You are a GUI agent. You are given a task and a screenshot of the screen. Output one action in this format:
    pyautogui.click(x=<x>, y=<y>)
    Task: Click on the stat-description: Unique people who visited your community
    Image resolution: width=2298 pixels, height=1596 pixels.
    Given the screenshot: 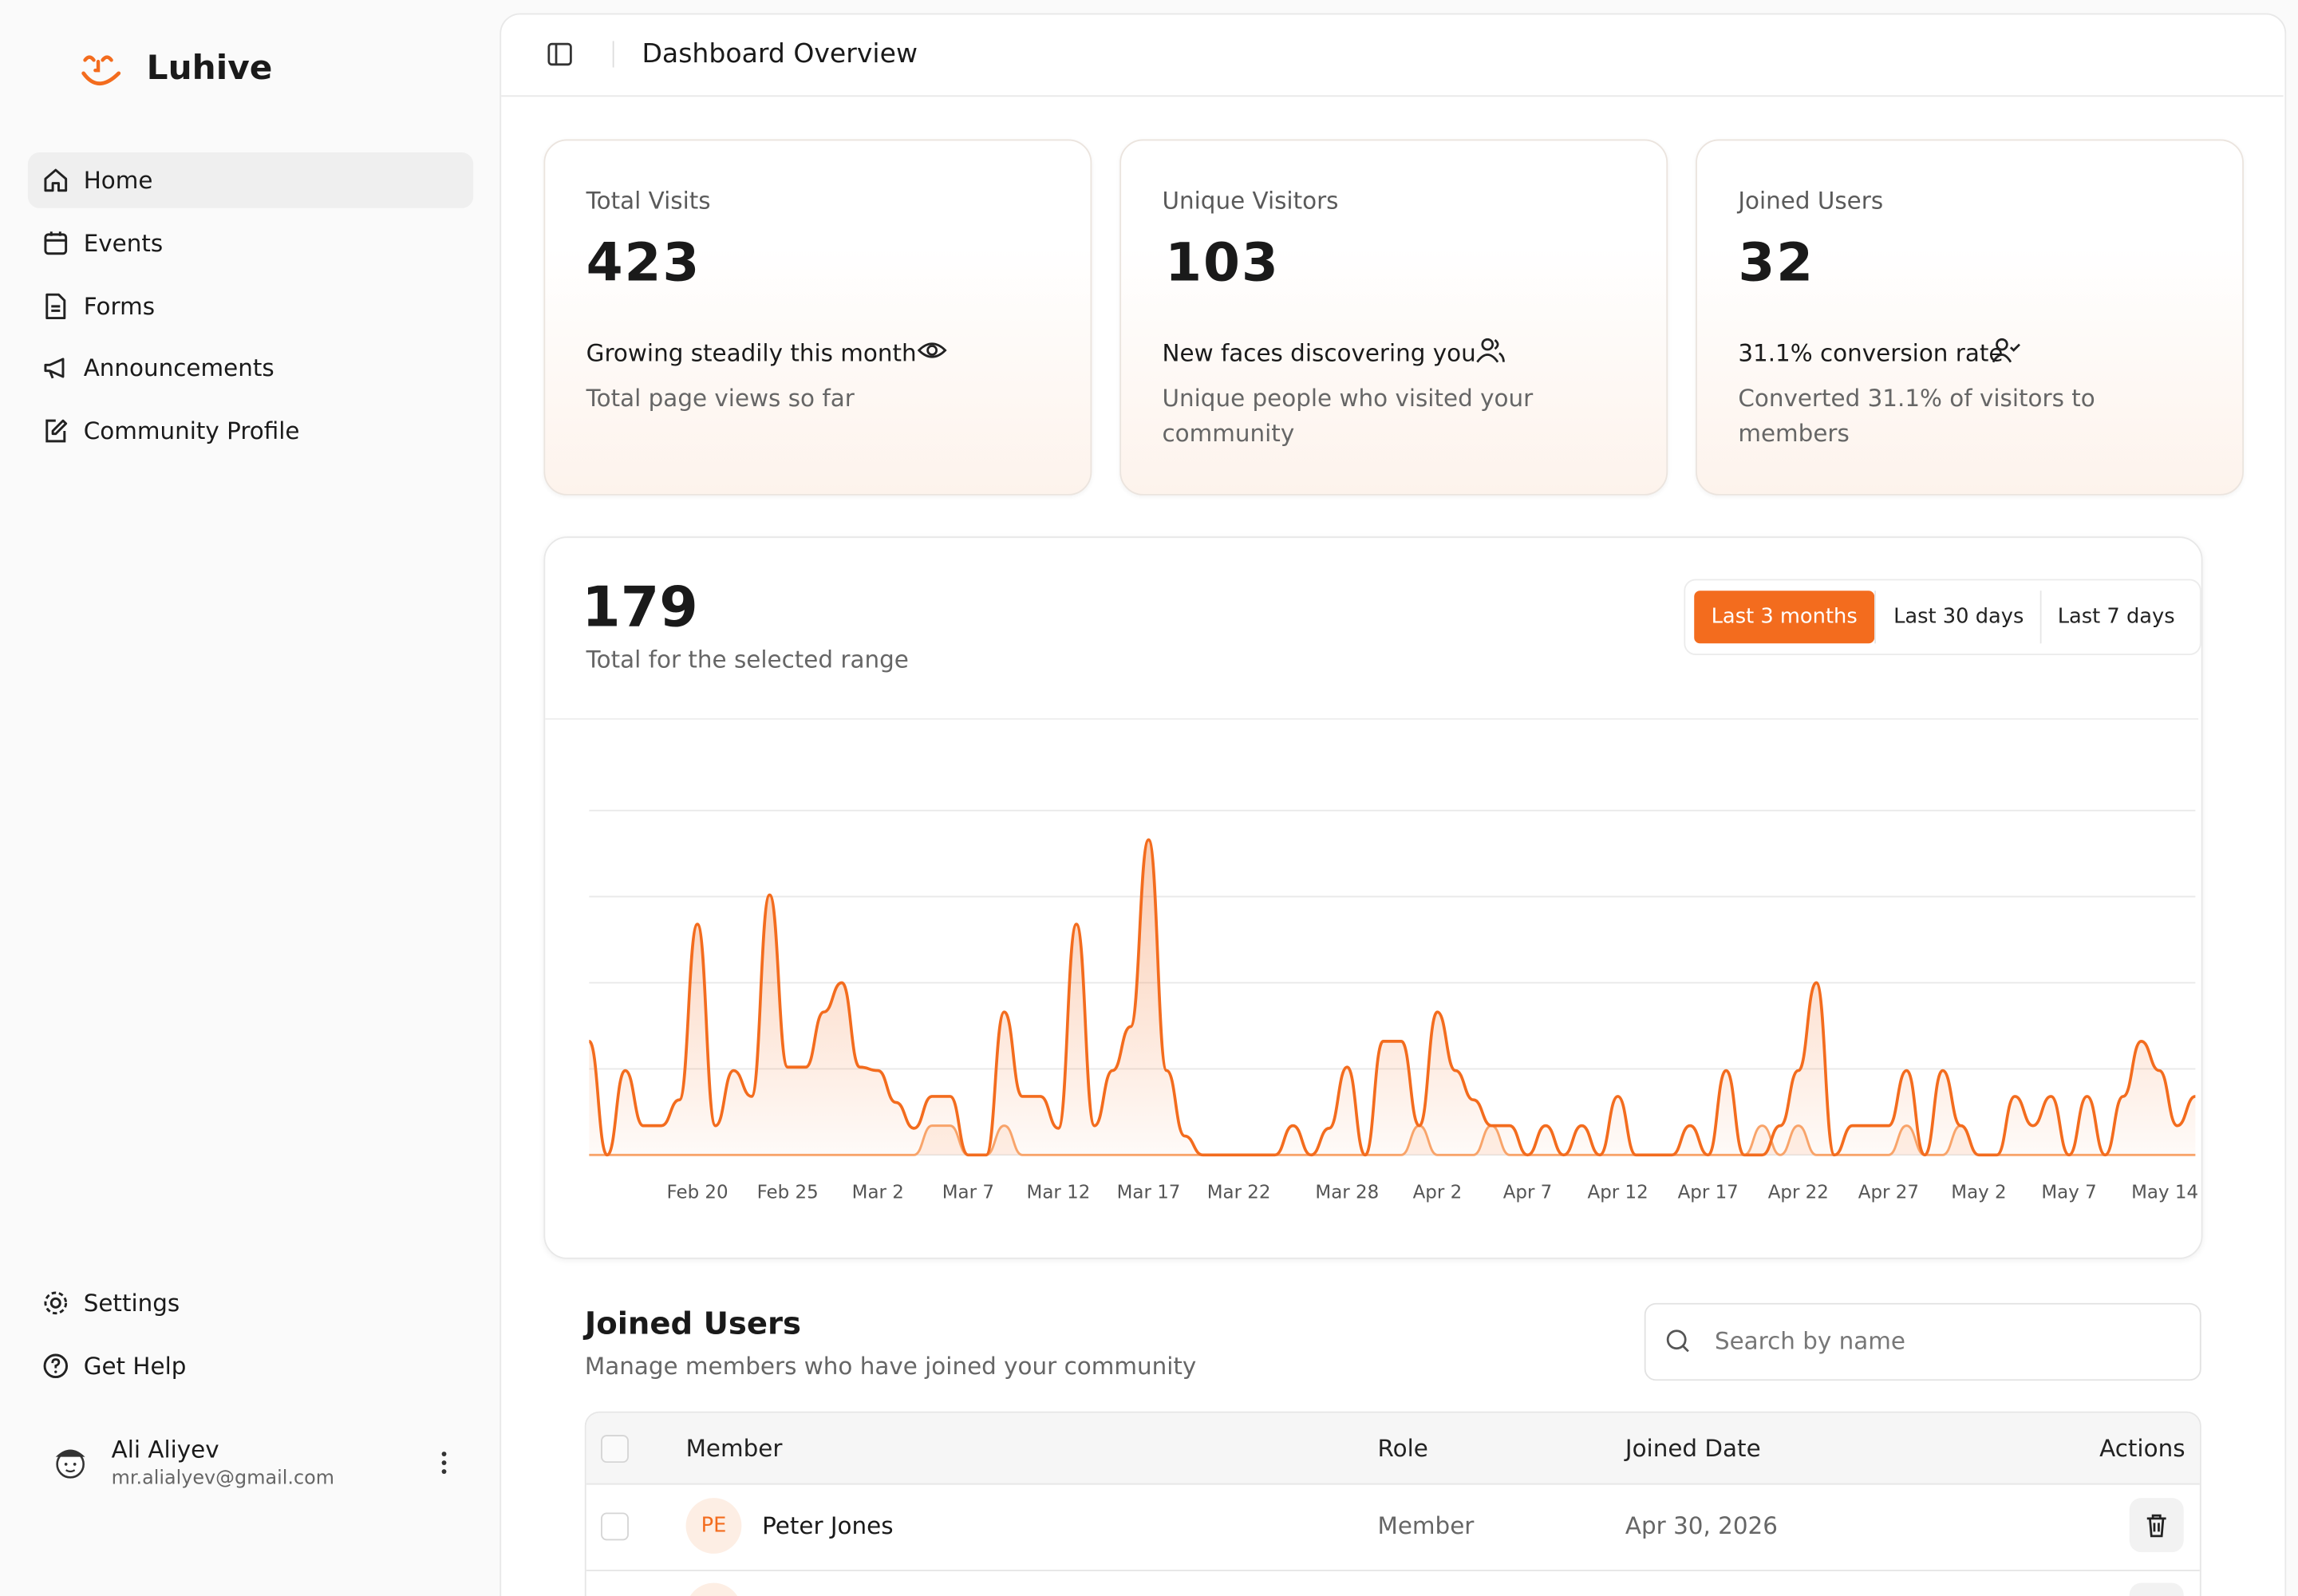 What is the action you would take?
    pyautogui.click(x=1348, y=416)
    